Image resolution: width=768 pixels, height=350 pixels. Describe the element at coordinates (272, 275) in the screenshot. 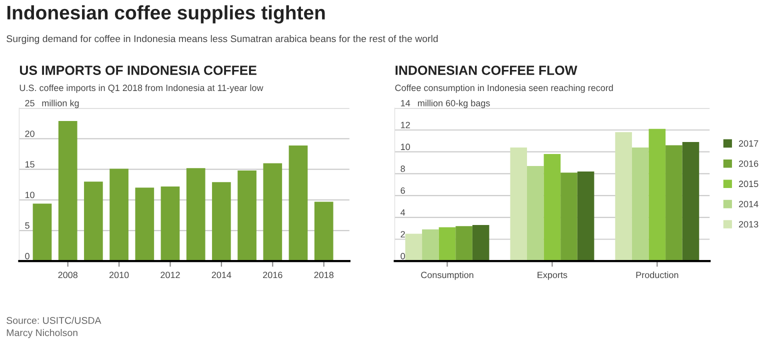

I see `x-tick-label: 2016` at that location.